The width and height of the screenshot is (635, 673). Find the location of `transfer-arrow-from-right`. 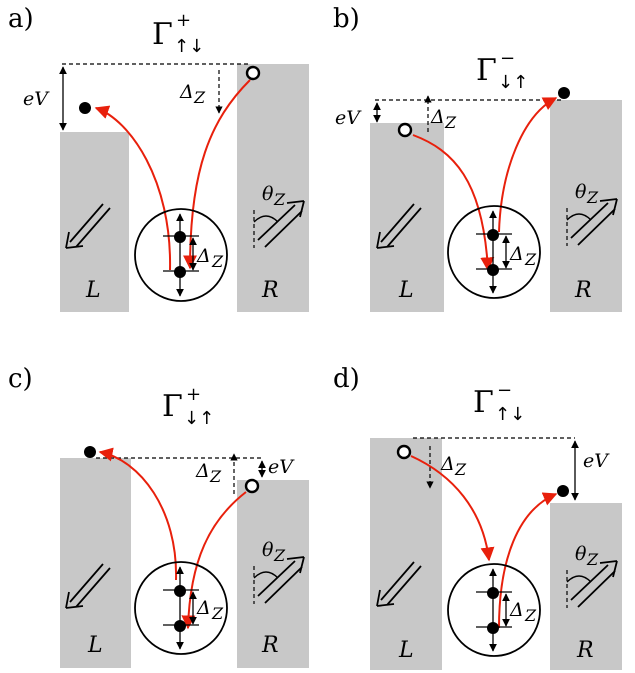

transfer-arrow-from-right is located at coordinates (217, 174).